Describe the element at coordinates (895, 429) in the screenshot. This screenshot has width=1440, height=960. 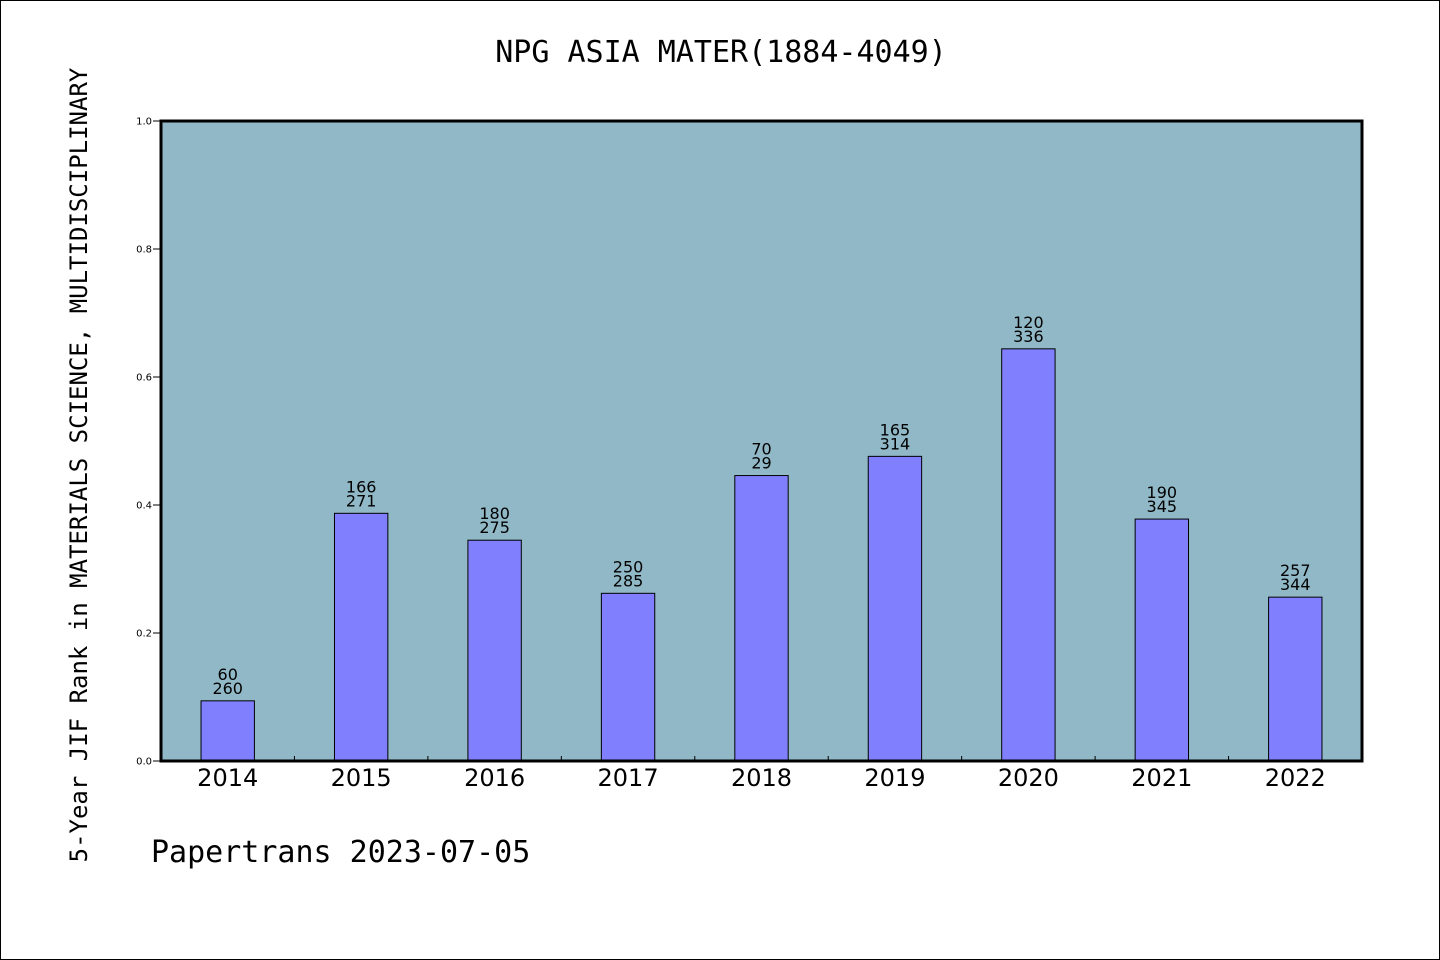
I see `bar-label: 165` at that location.